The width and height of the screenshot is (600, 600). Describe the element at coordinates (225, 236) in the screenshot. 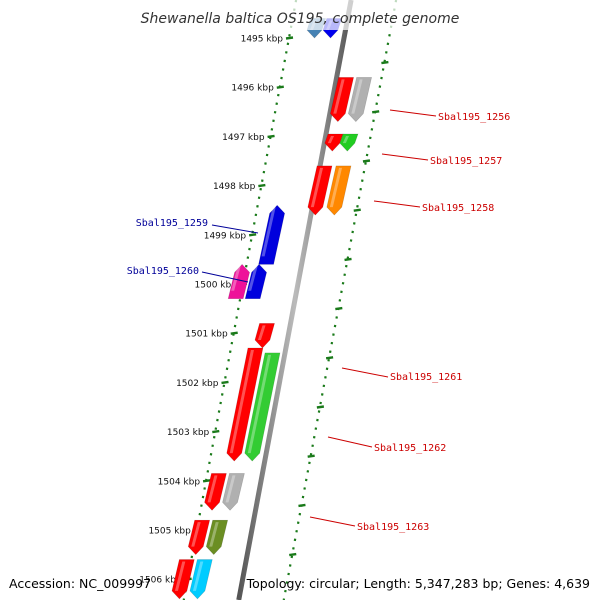

I see `scale-tick-label: 1499 kbp` at that location.